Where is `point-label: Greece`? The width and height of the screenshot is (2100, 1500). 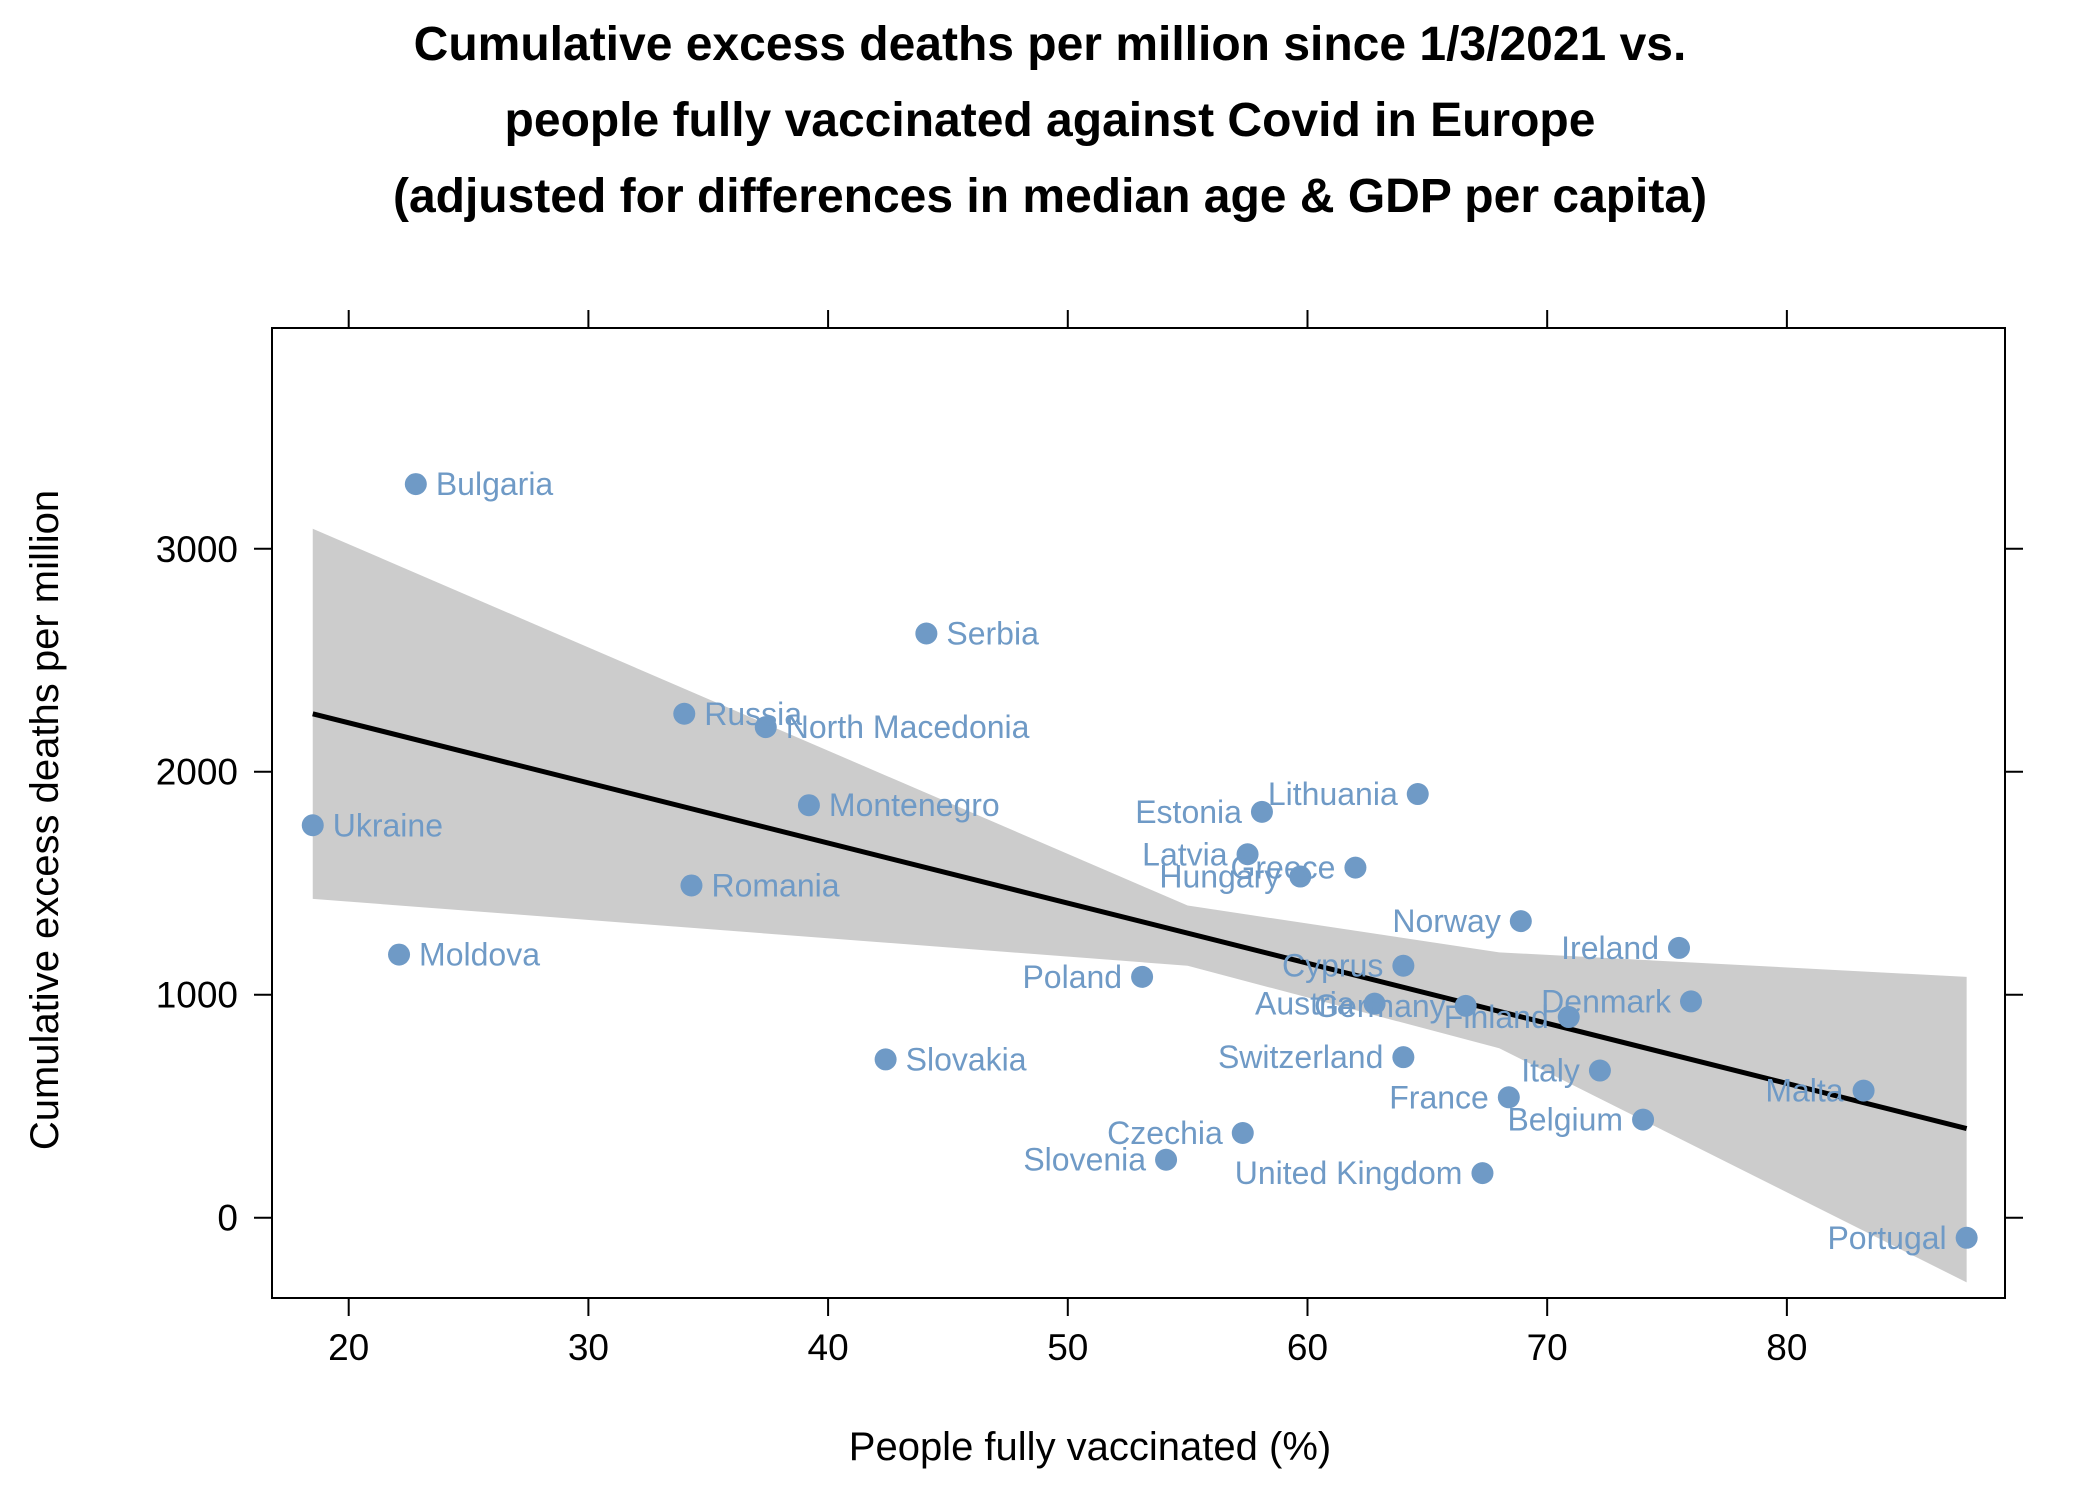 point-label: Greece is located at coordinates (1282, 868).